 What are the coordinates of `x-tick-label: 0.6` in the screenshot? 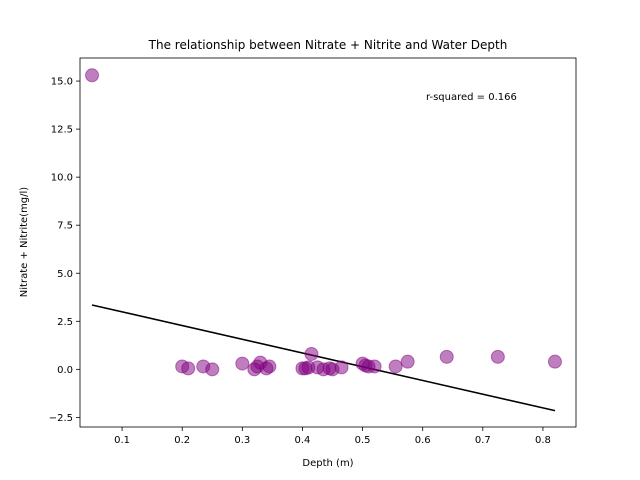 It's located at (423, 440).